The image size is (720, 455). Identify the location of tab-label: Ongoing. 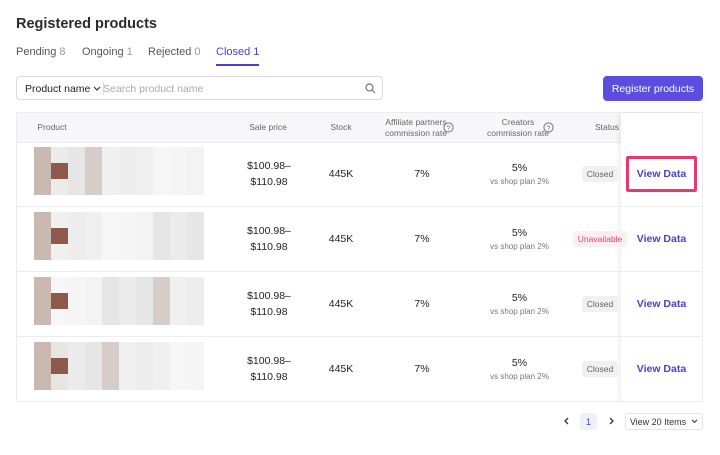
(103, 52).